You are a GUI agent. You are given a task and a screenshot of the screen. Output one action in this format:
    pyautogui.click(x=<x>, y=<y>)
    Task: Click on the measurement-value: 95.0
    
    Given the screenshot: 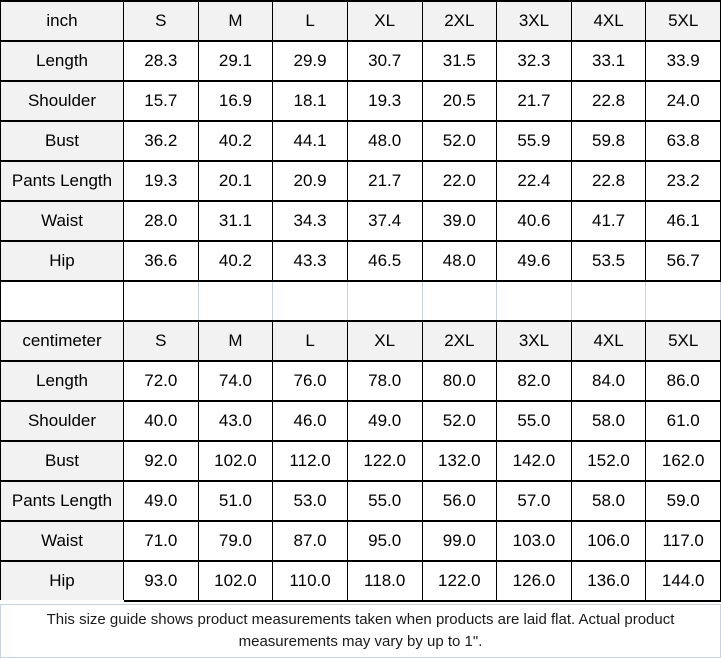 What is the action you would take?
    pyautogui.click(x=384, y=541)
    